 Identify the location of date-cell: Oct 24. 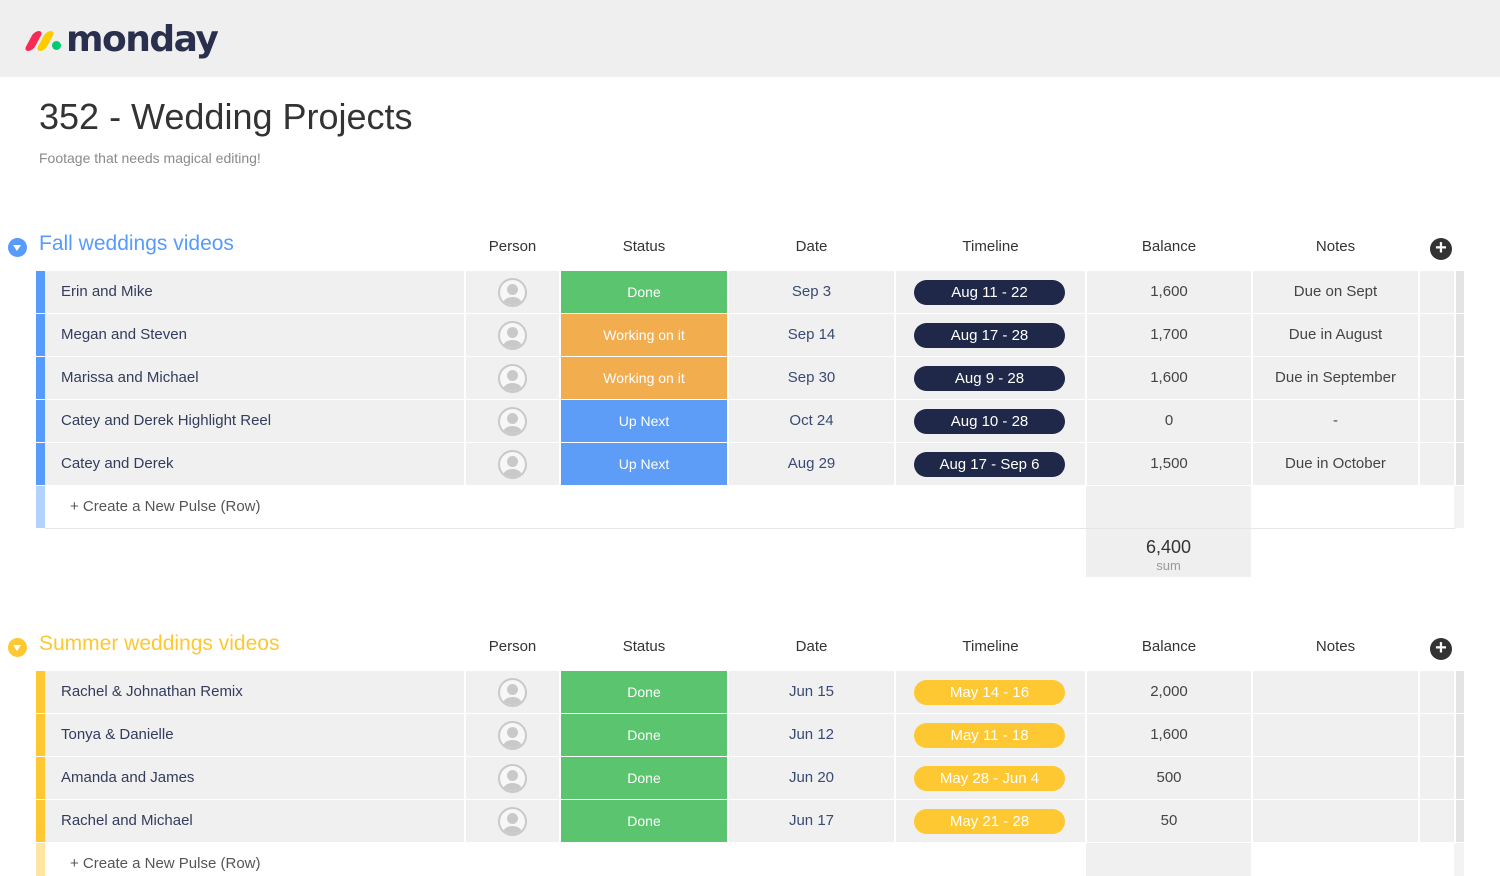
(811, 421).